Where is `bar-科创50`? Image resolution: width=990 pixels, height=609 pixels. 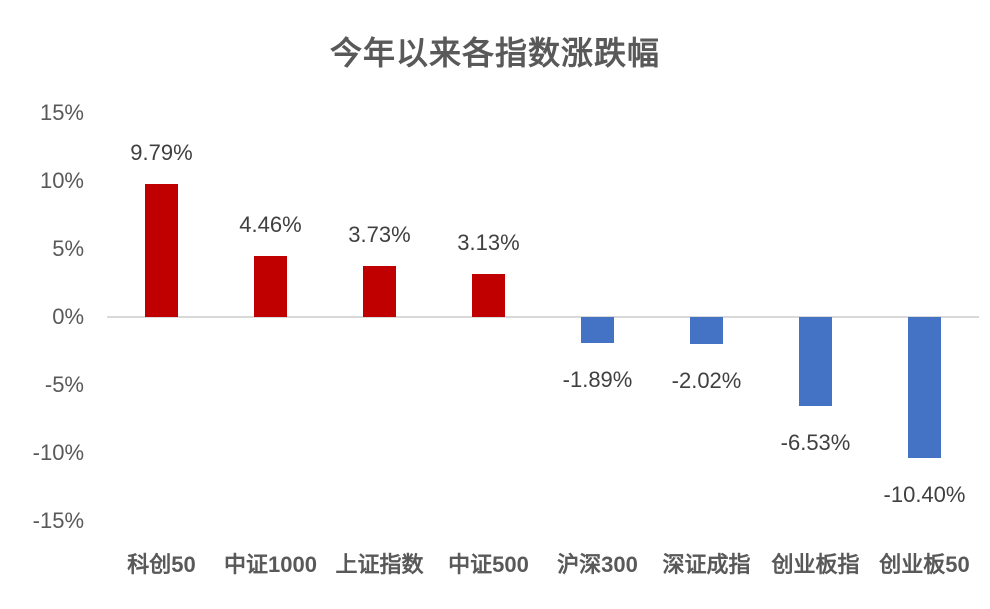 bar-科创50 is located at coordinates (161, 250).